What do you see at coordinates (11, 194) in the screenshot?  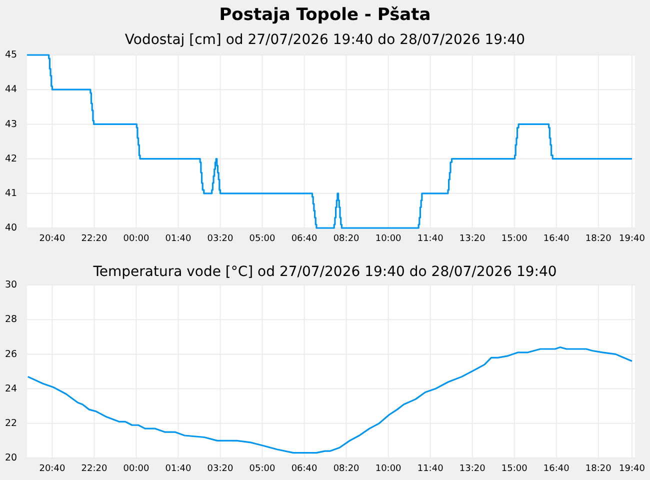 I see `y-tick-label: 41` at bounding box center [11, 194].